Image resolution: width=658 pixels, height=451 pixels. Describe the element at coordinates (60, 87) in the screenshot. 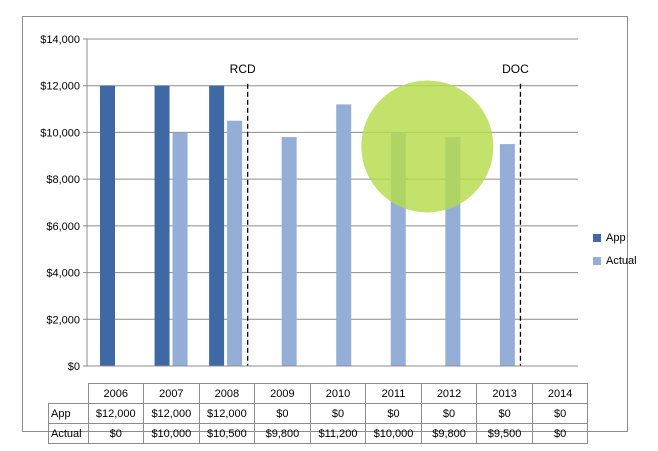

I see `y-tick-label: $12,000` at that location.